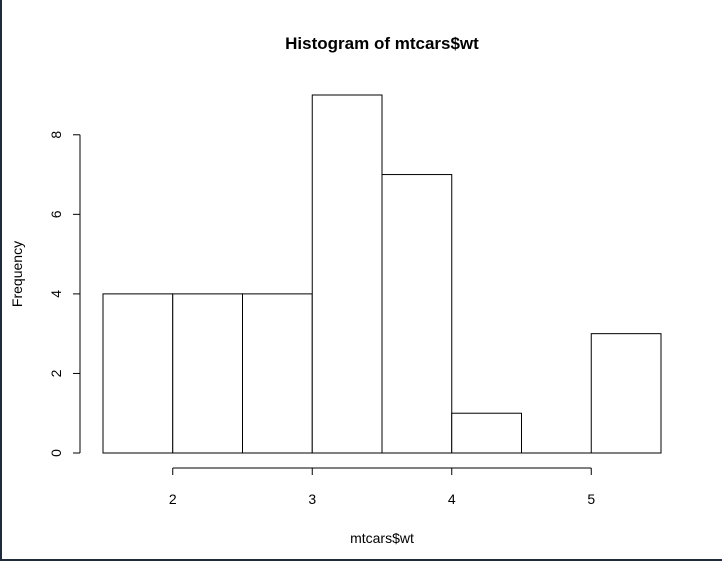  Describe the element at coordinates (591, 499) in the screenshot. I see `x-tick-label: 5` at that location.